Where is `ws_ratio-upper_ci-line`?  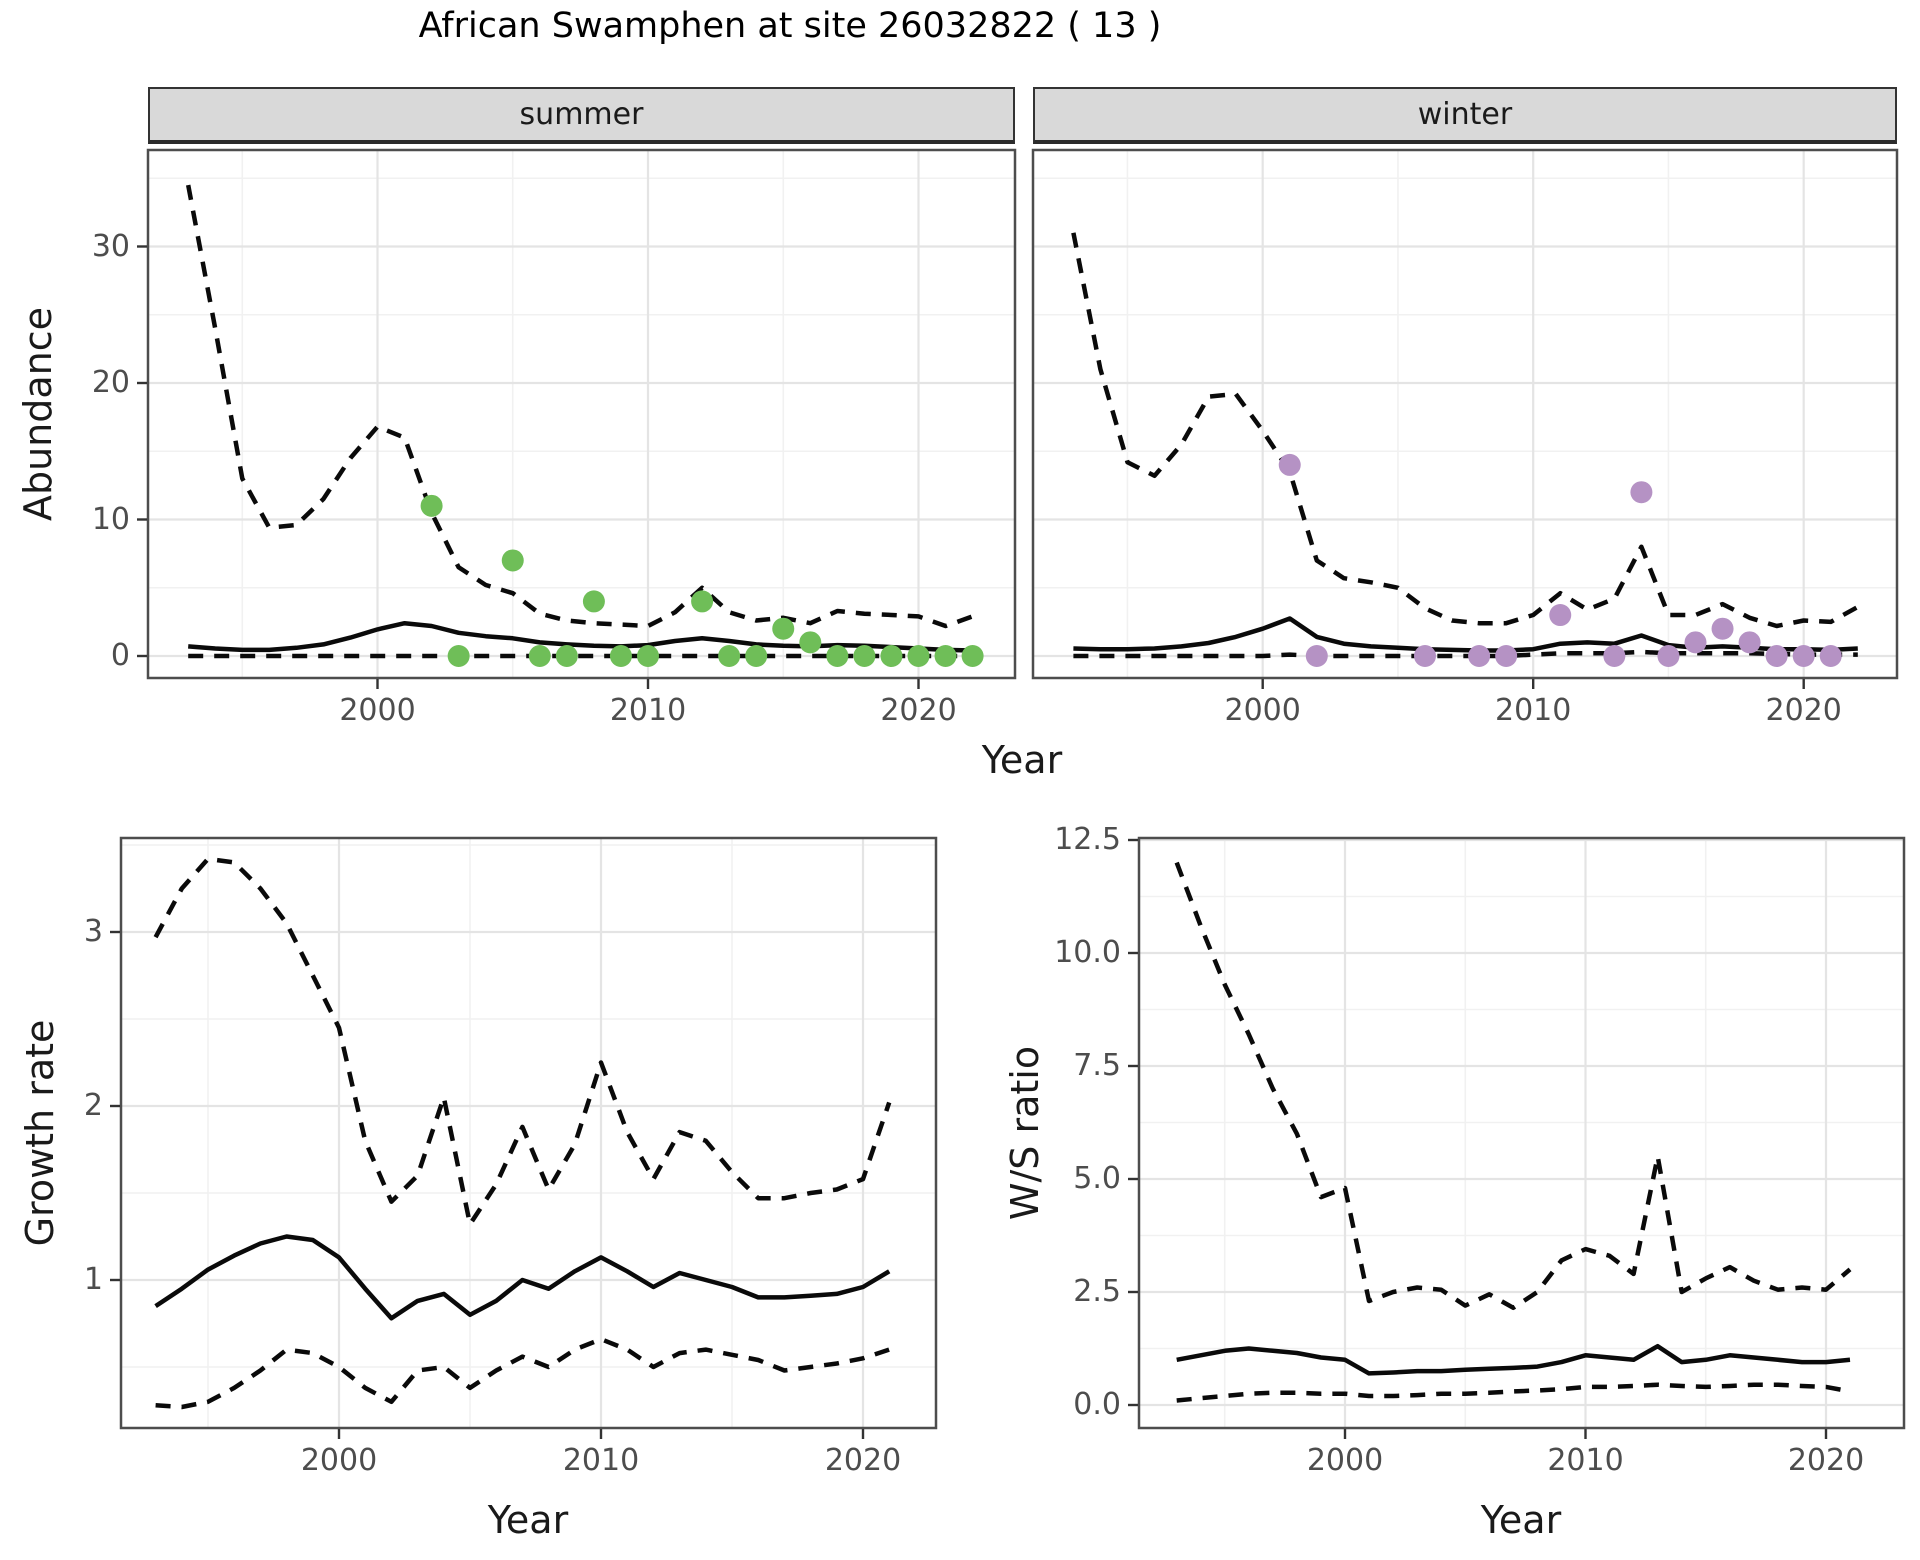 ws_ratio-upper_ci-line is located at coordinates (1513, 1086).